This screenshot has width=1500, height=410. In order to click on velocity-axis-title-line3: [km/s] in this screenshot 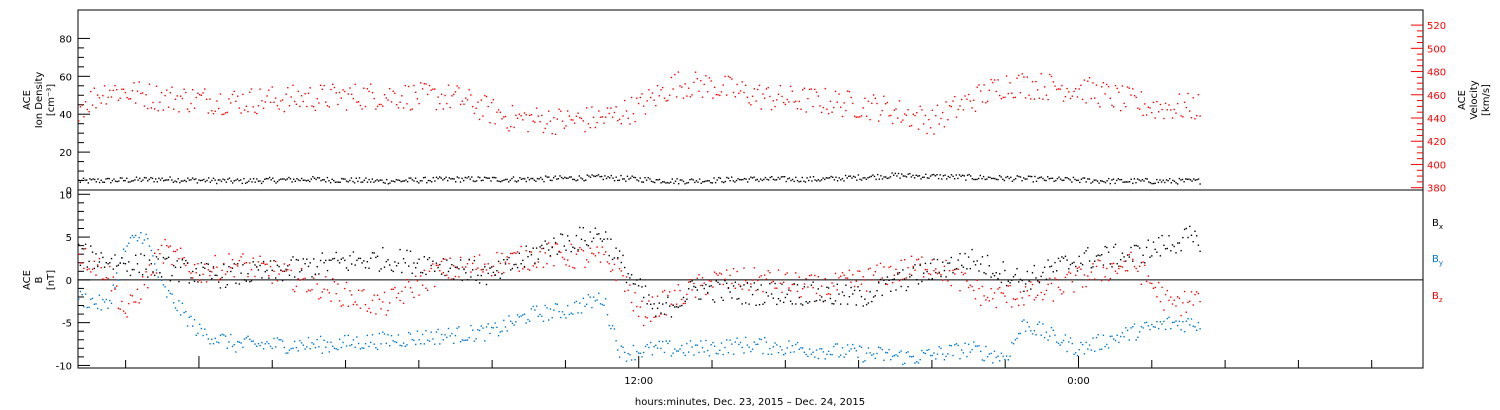, I will do `click(1486, 100)`.